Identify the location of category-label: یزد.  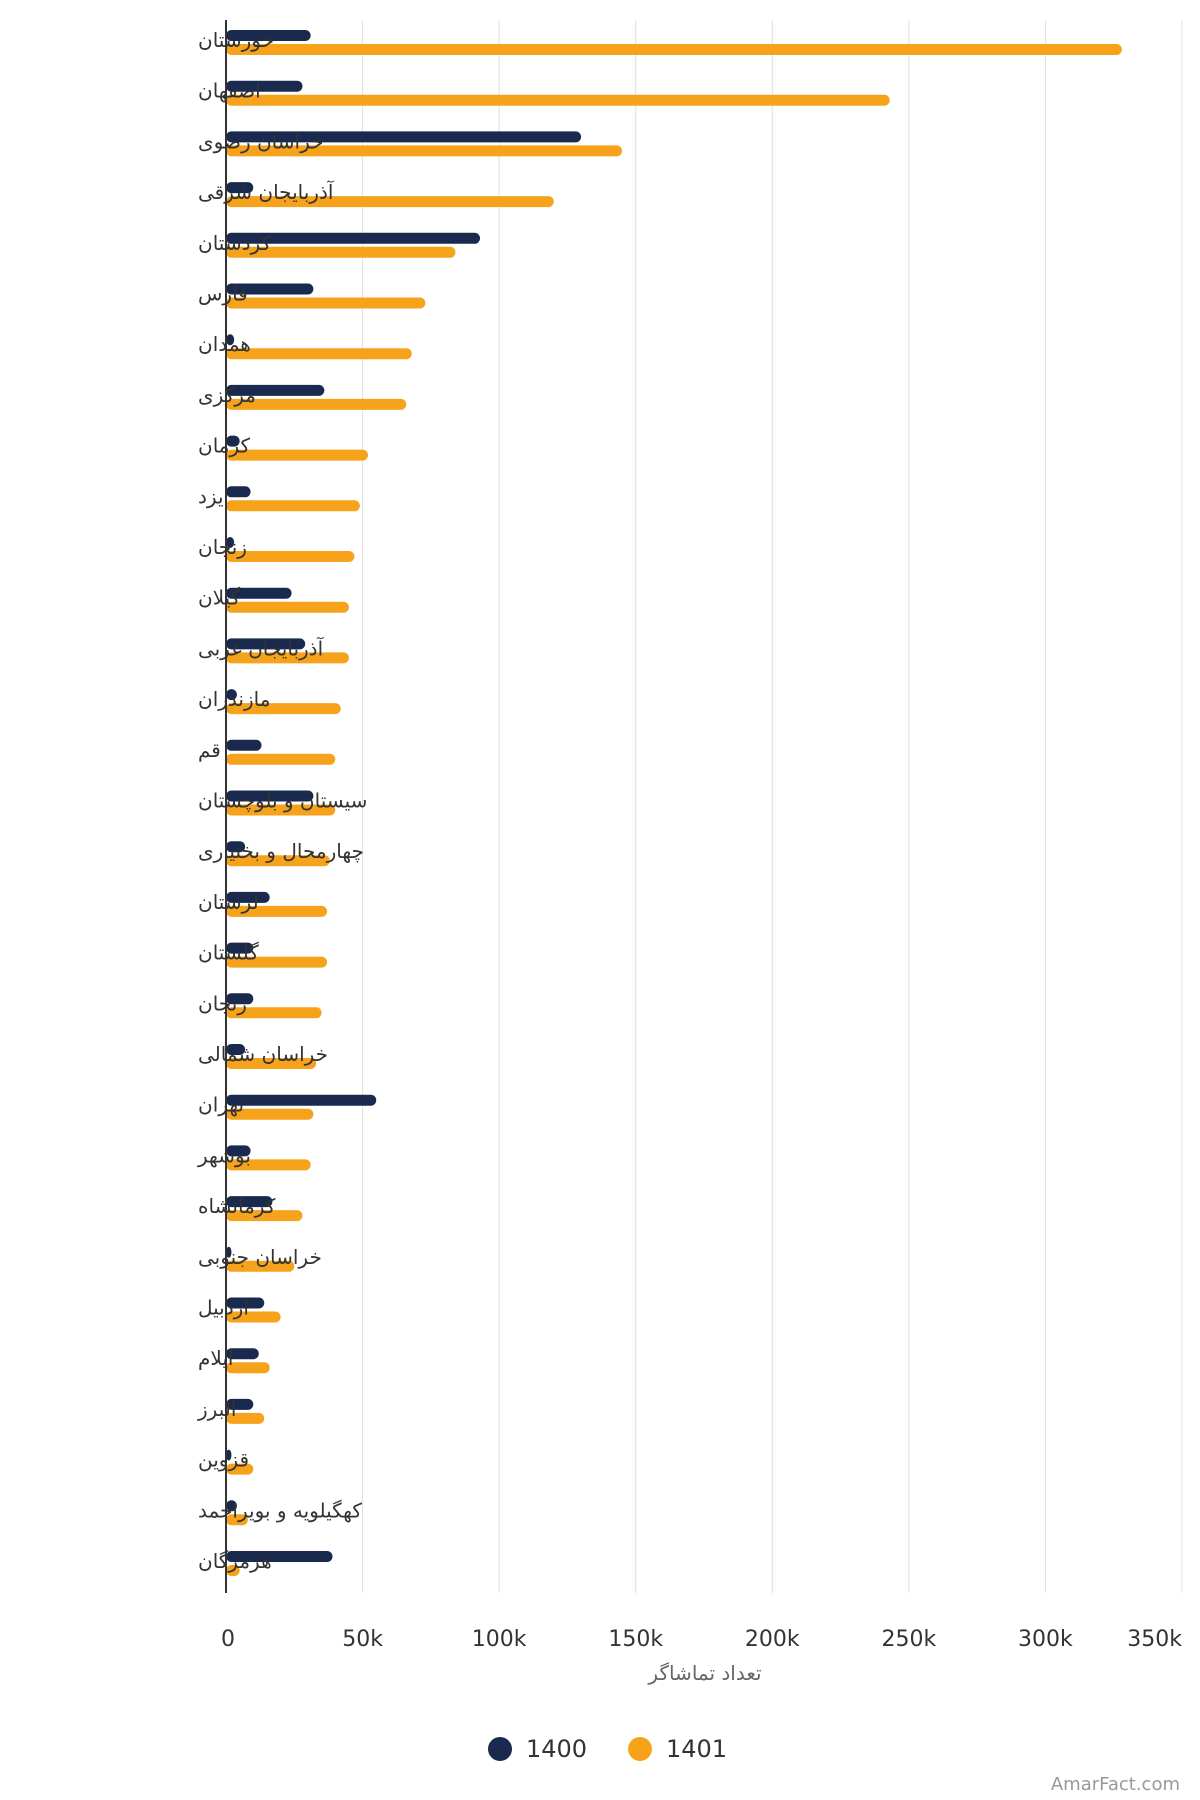
(211, 496).